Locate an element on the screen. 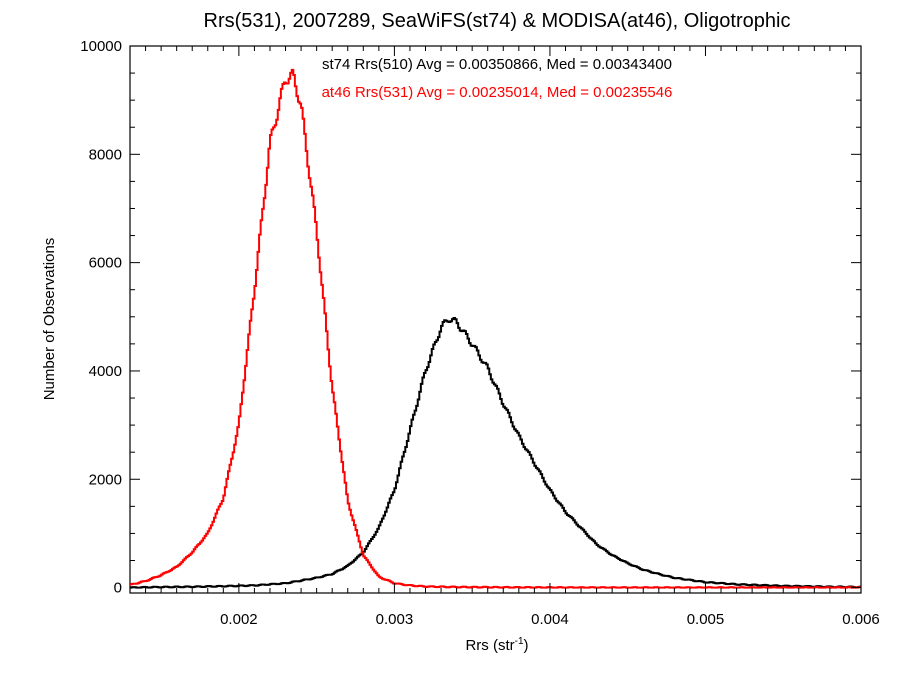  x-axis-label-main: Rrs (str is located at coordinates (489, 645).